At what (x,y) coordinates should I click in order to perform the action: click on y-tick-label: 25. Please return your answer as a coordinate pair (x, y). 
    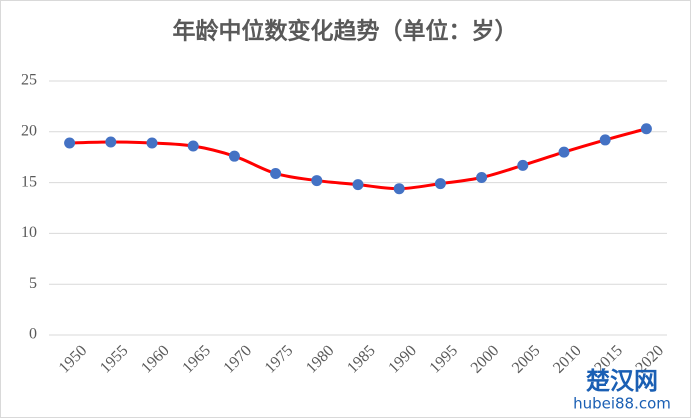
    Looking at the image, I should click on (29, 80).